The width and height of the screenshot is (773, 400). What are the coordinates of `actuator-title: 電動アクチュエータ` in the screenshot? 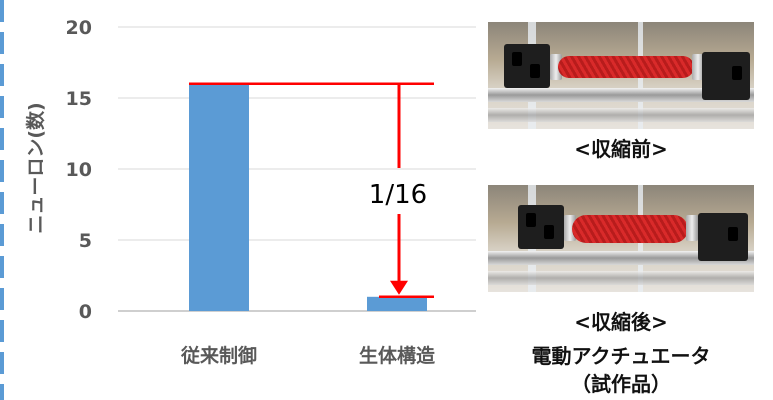 It's located at (621, 356).